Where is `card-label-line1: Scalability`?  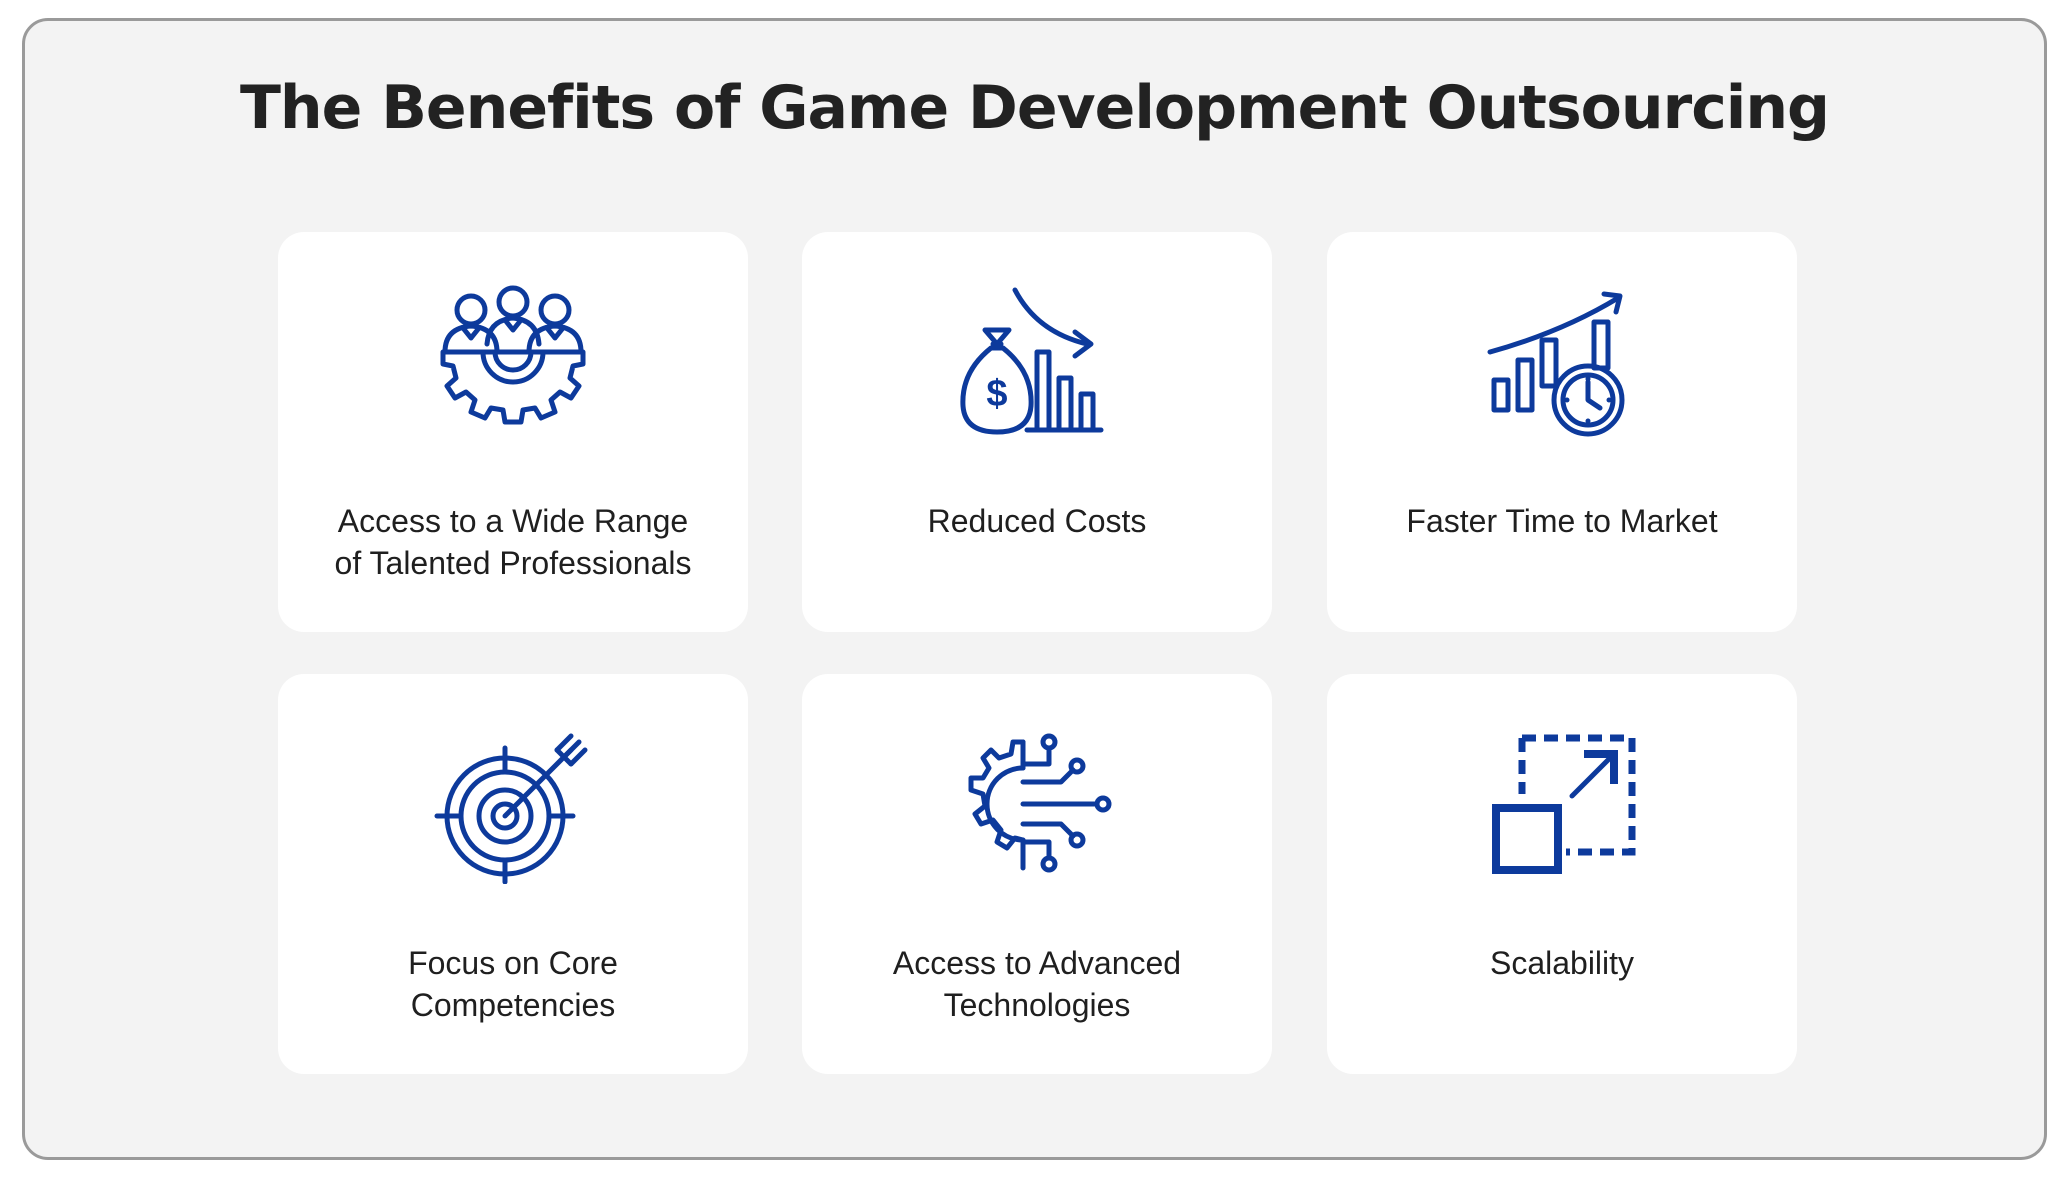
card-label-line1: Scalability is located at coordinates (1562, 963).